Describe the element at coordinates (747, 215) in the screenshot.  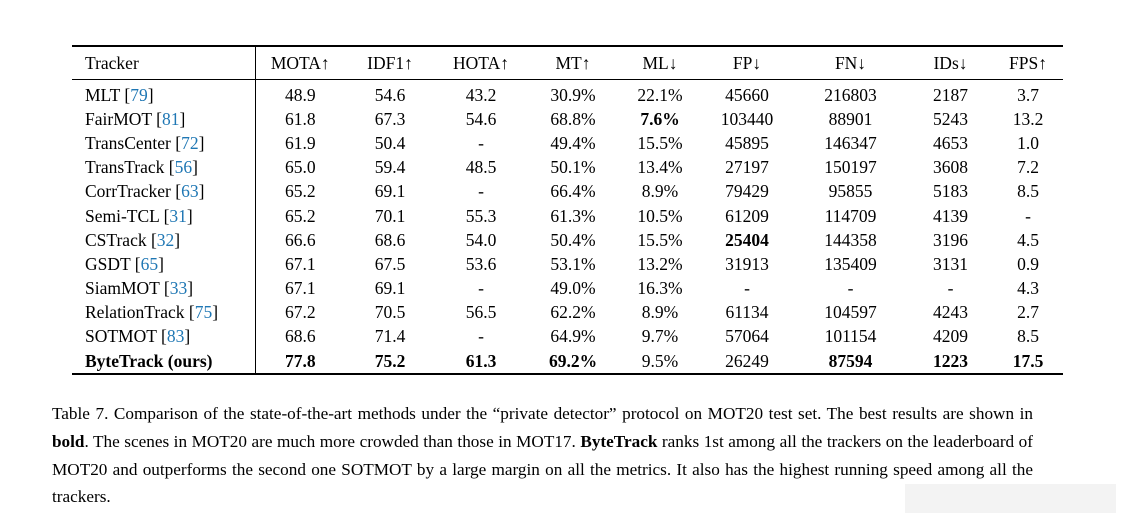
I see `metric-cell: 61209` at that location.